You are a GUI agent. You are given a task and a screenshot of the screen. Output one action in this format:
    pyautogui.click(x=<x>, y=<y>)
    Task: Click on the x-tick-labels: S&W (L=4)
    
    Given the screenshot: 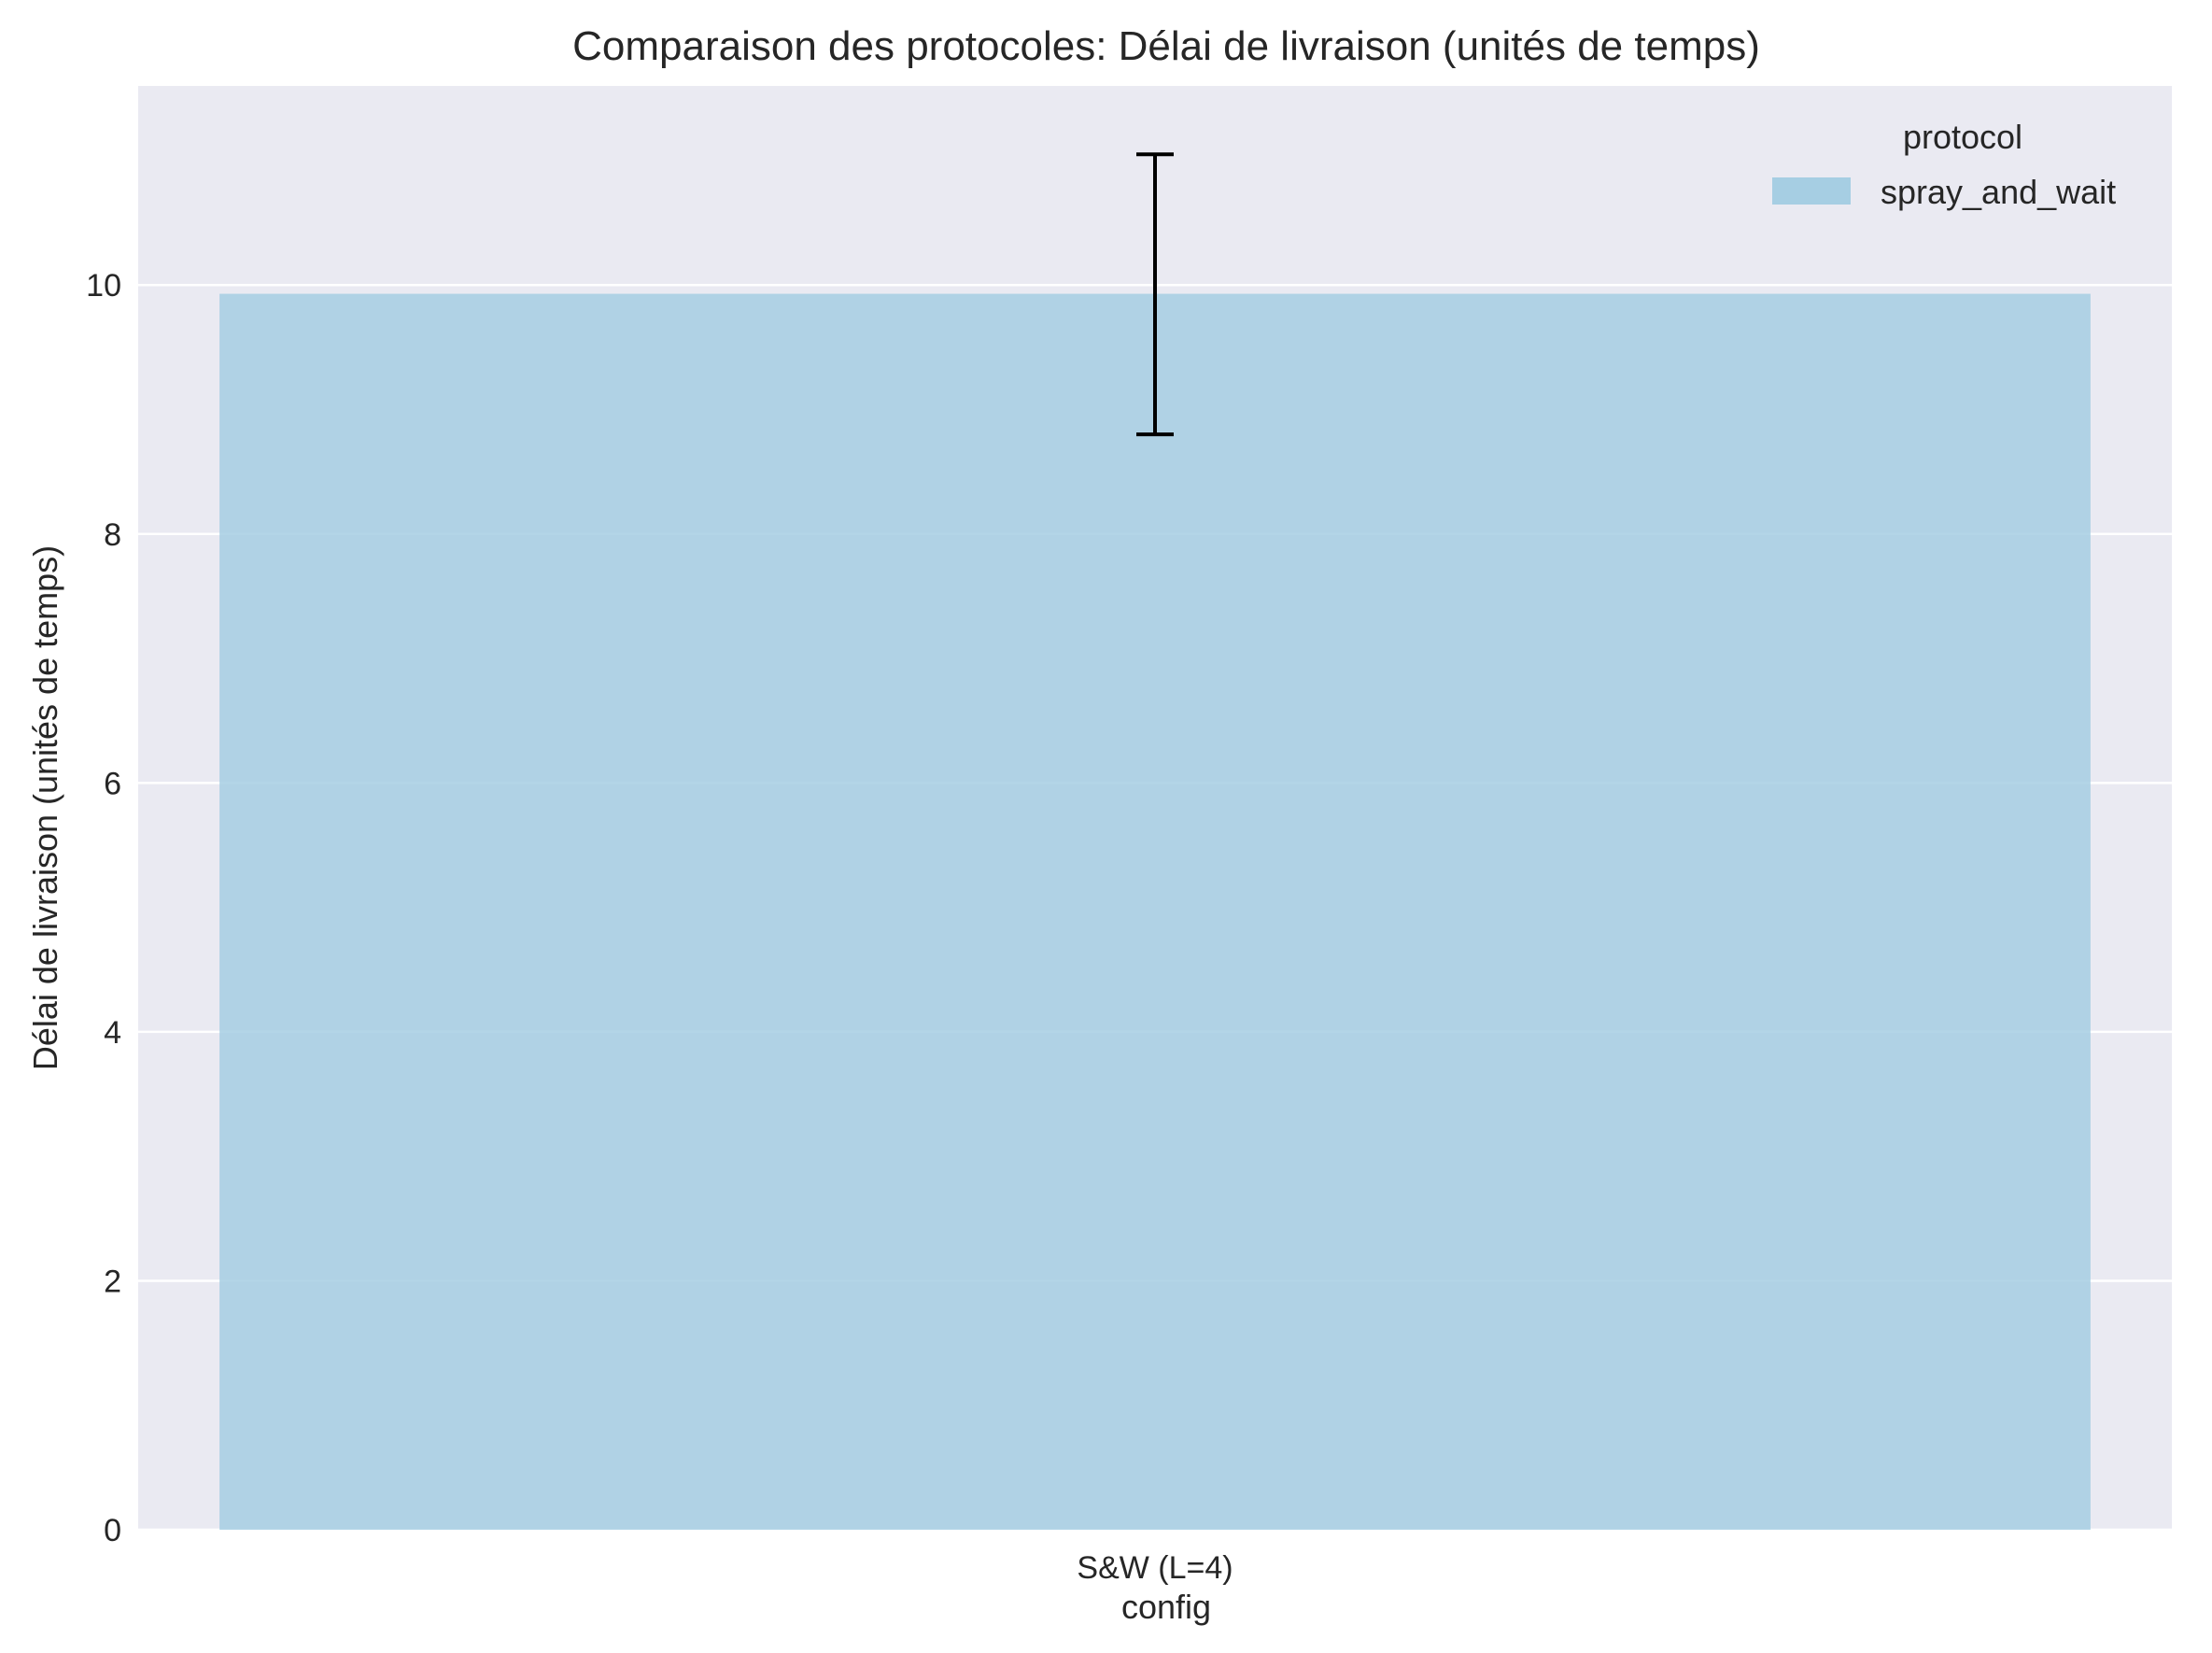 What is the action you would take?
    pyautogui.click(x=1155, y=1568)
    